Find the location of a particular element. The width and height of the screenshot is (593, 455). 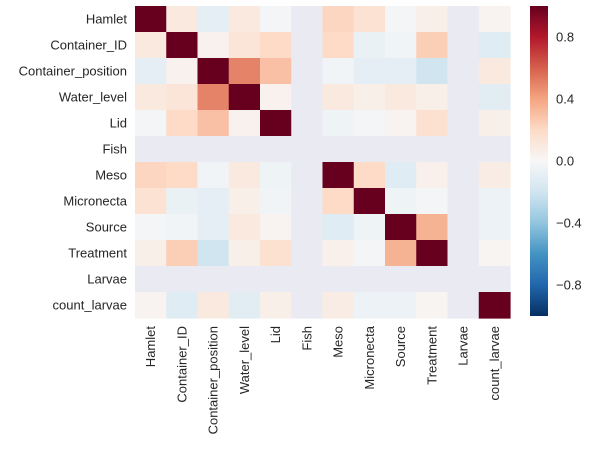

heatmap-cell-lid-water-level is located at coordinates (245, 123).